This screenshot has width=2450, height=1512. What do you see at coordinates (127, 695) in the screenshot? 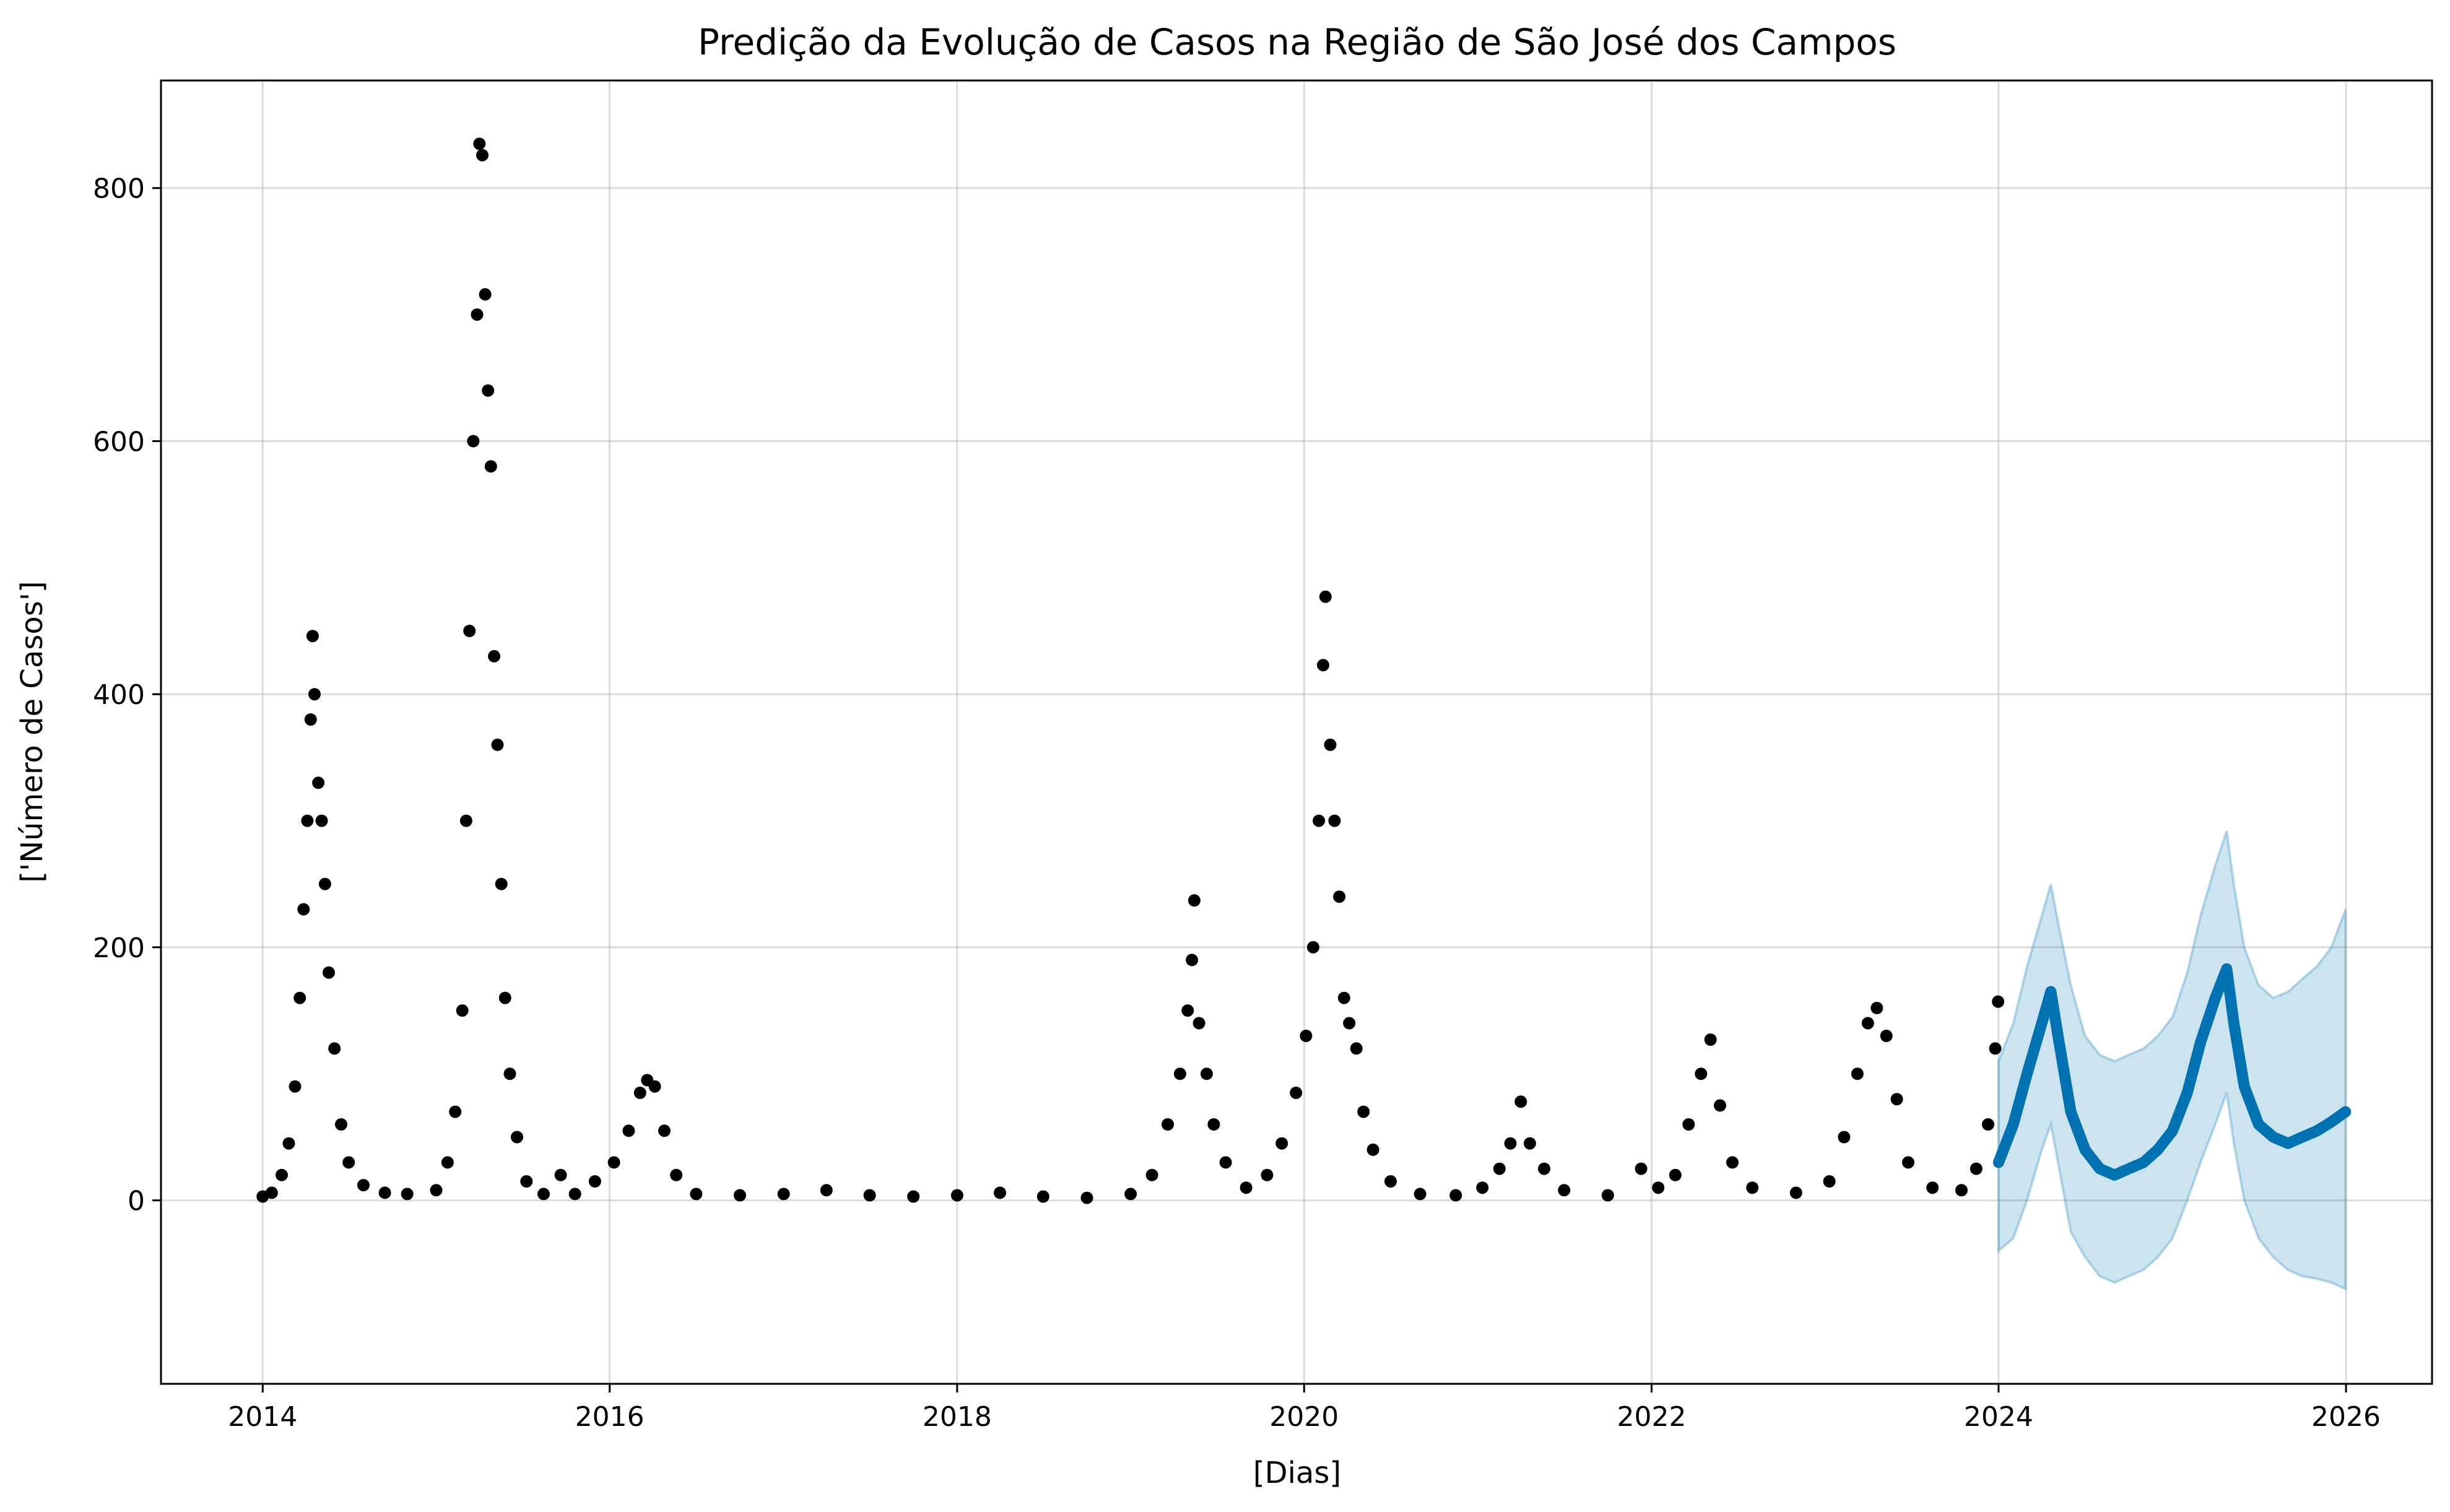
I see `y-axis-ticks: 0 200 400 600 800` at bounding box center [127, 695].